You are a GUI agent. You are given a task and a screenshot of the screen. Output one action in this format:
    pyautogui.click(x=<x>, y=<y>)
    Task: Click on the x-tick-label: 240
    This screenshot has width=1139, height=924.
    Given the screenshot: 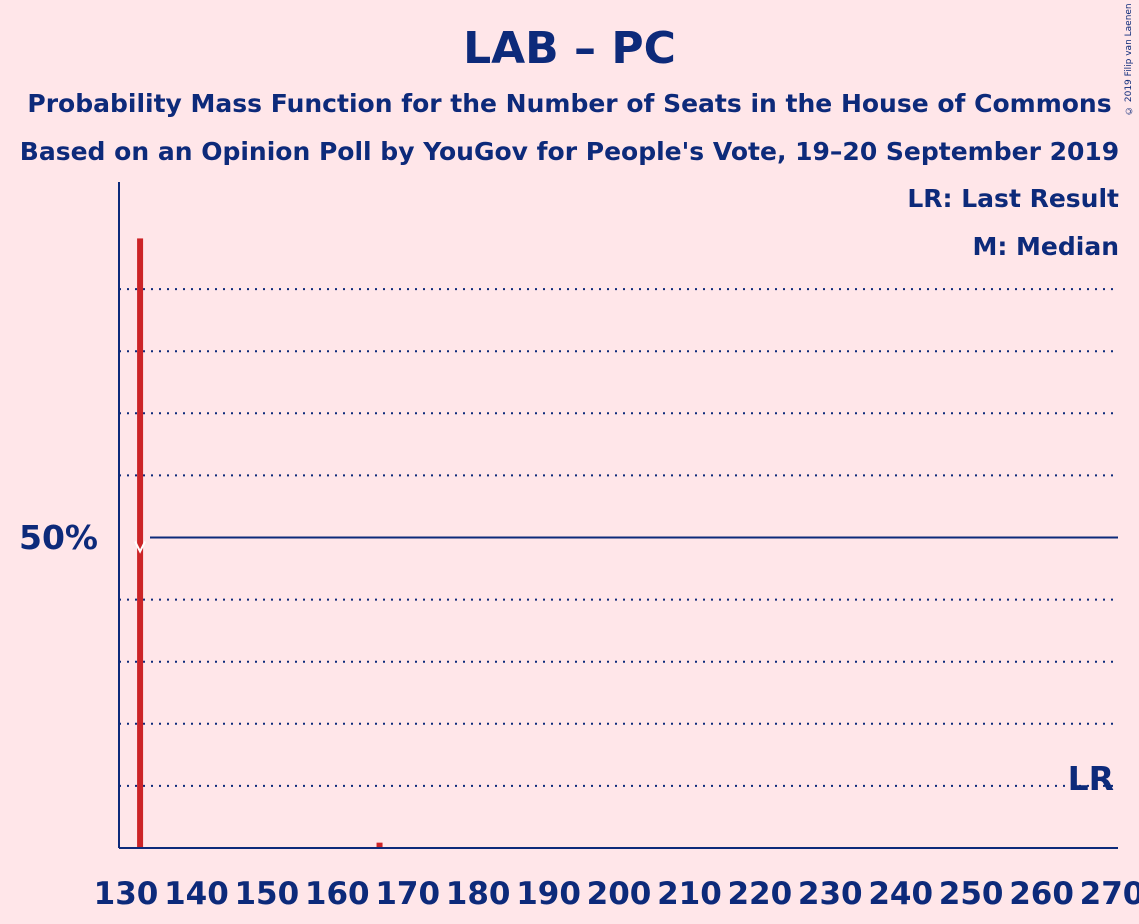 What is the action you would take?
    pyautogui.click(x=900, y=894)
    